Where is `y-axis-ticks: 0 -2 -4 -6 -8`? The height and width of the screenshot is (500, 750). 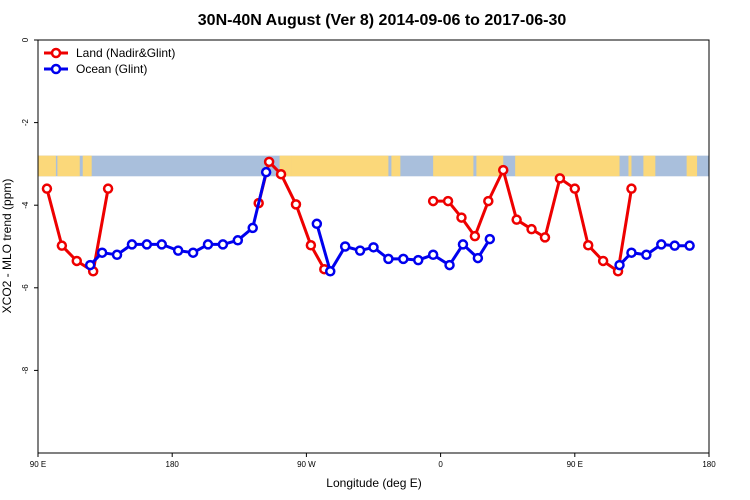
y-axis-ticks: 0 -2 -4 -6 -8 is located at coordinates (29, 205).